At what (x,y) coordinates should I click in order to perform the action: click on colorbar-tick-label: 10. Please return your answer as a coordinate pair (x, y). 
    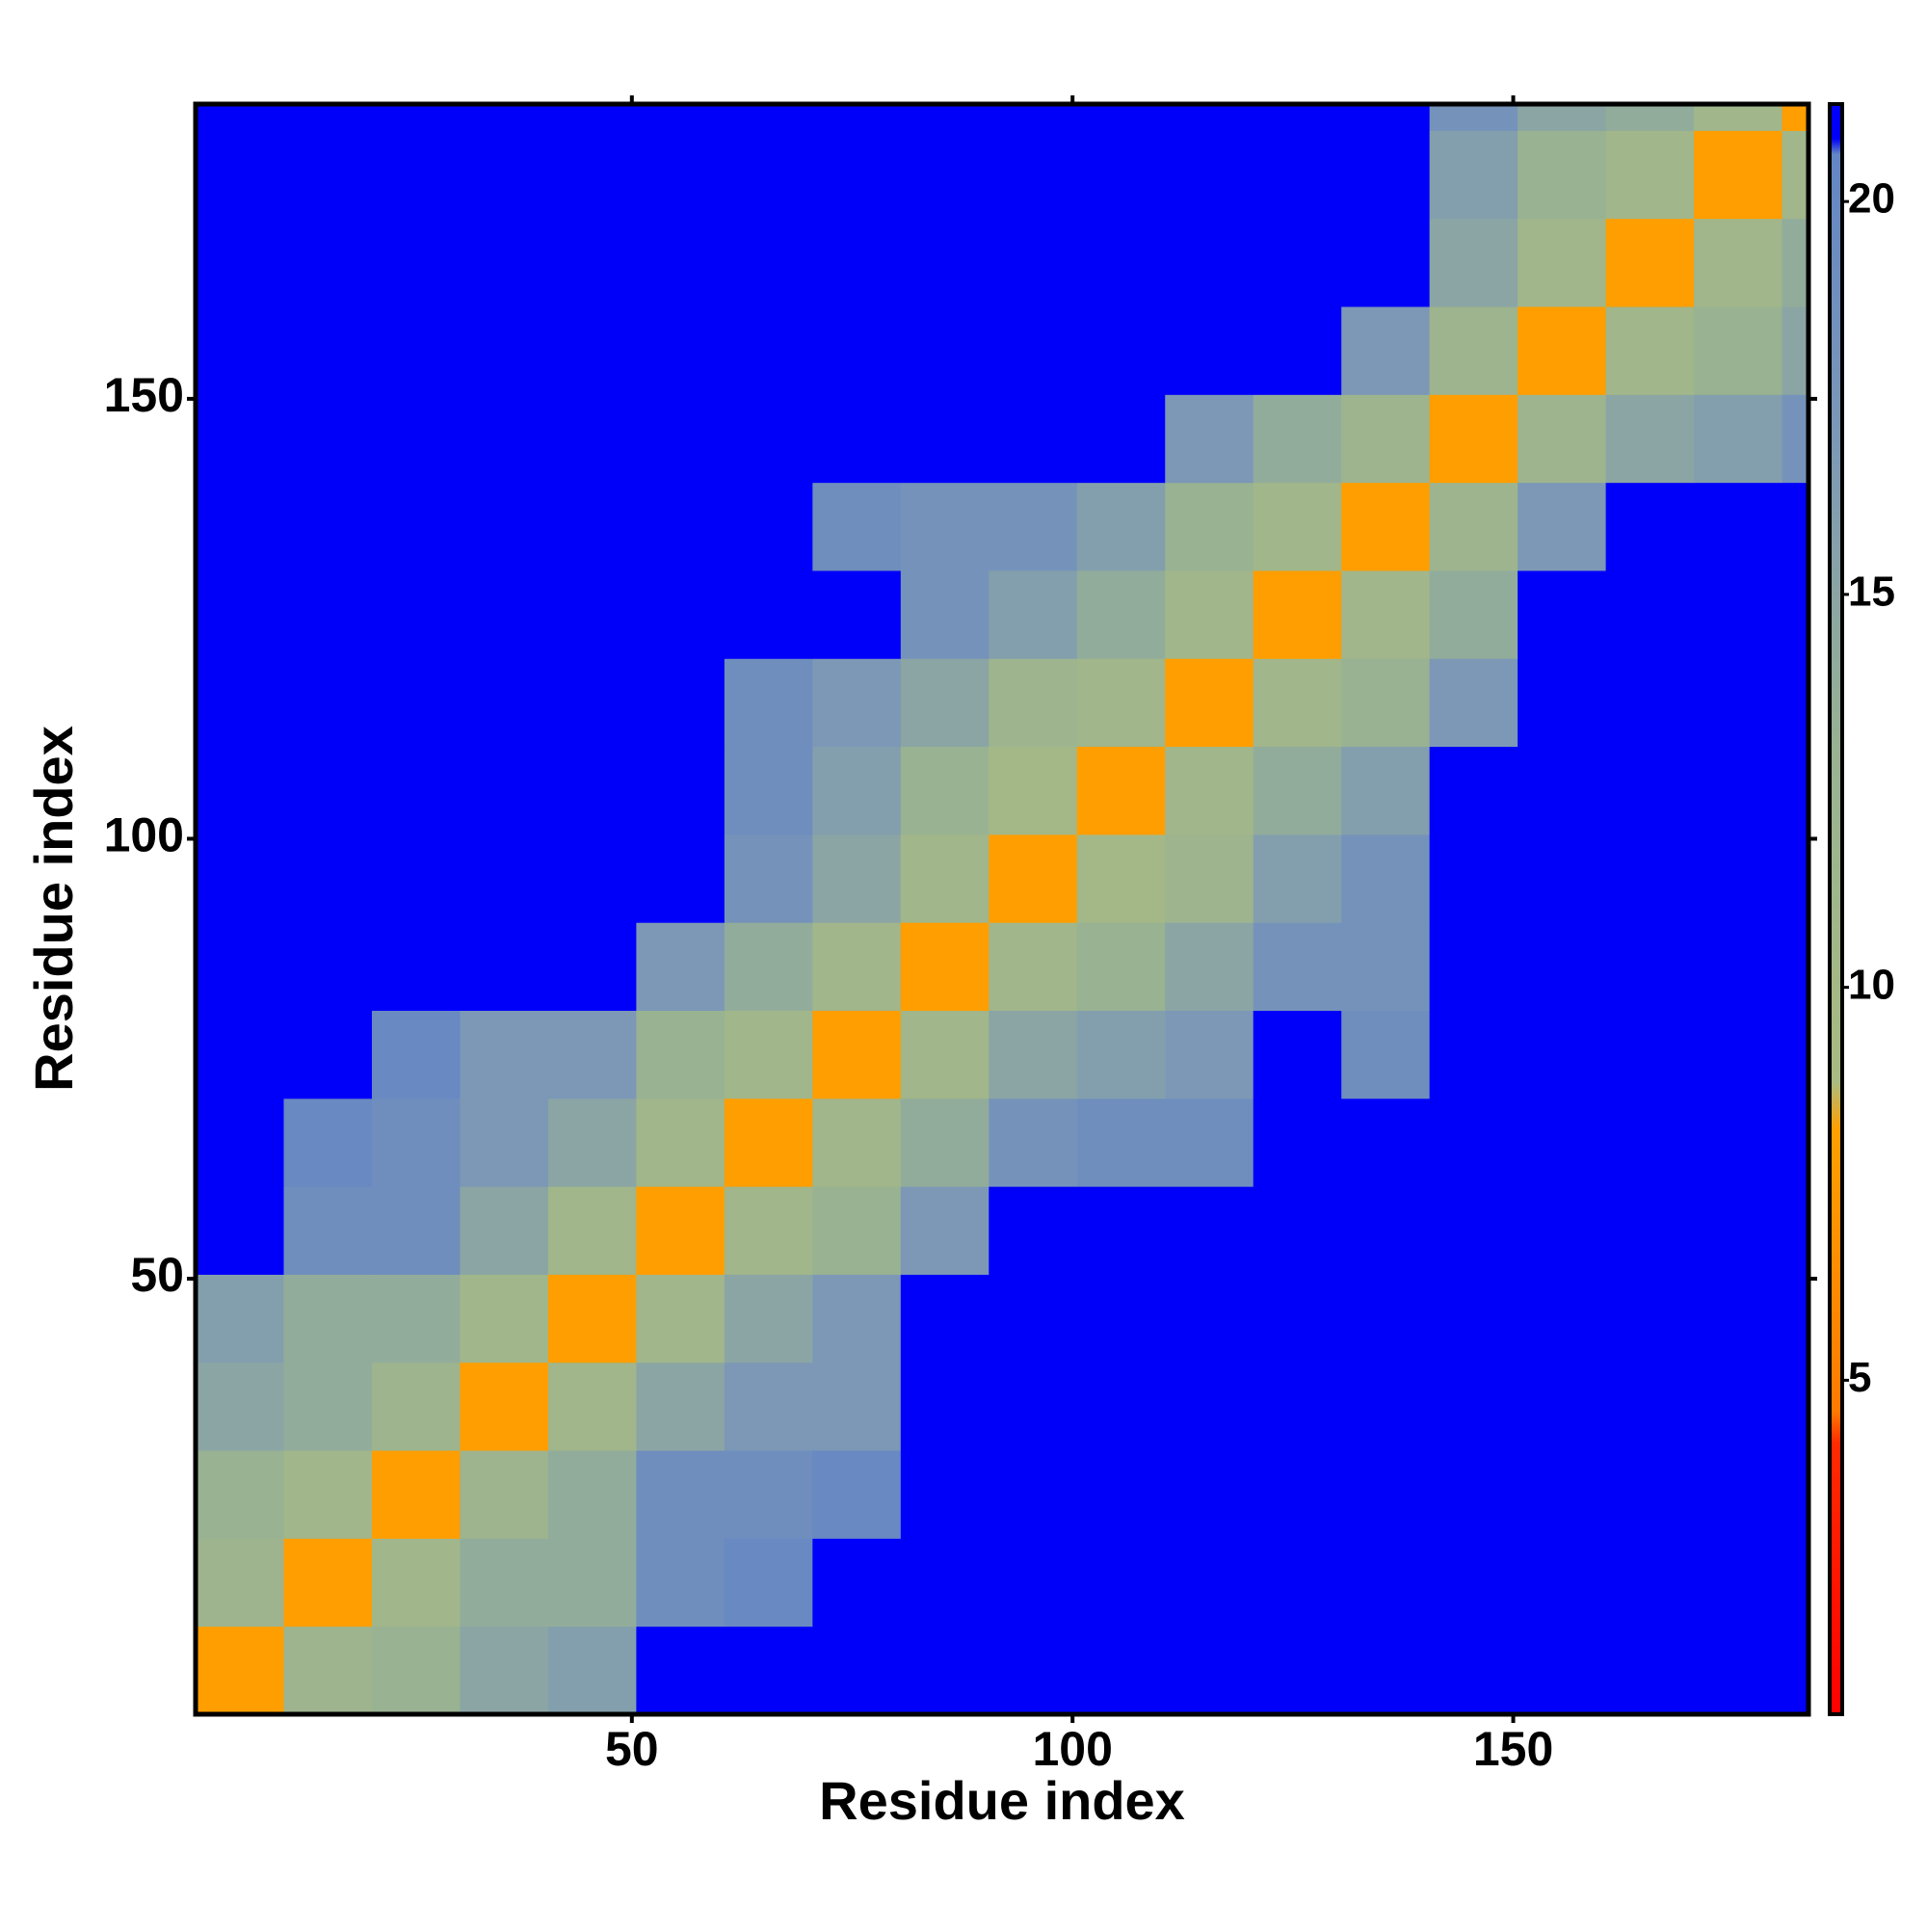
    Looking at the image, I should click on (1871, 984).